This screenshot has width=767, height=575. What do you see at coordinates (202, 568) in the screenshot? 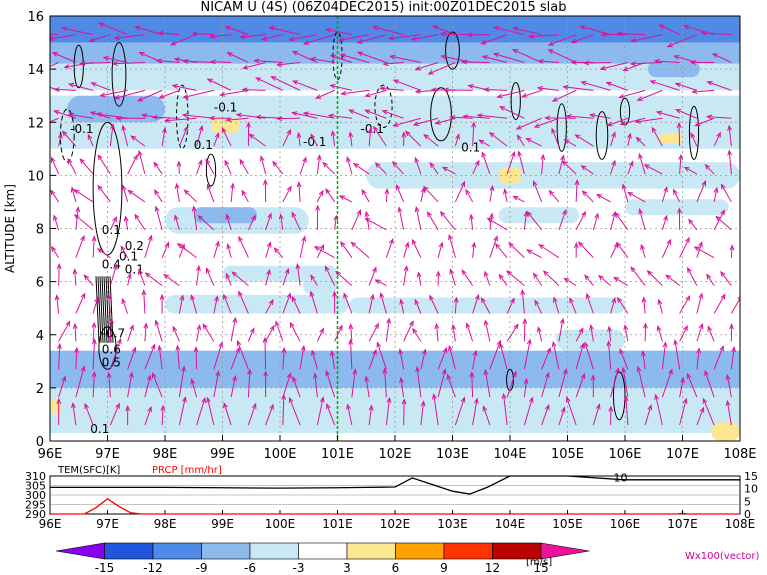
I see `colorbar-tick-label: -9` at bounding box center [202, 568].